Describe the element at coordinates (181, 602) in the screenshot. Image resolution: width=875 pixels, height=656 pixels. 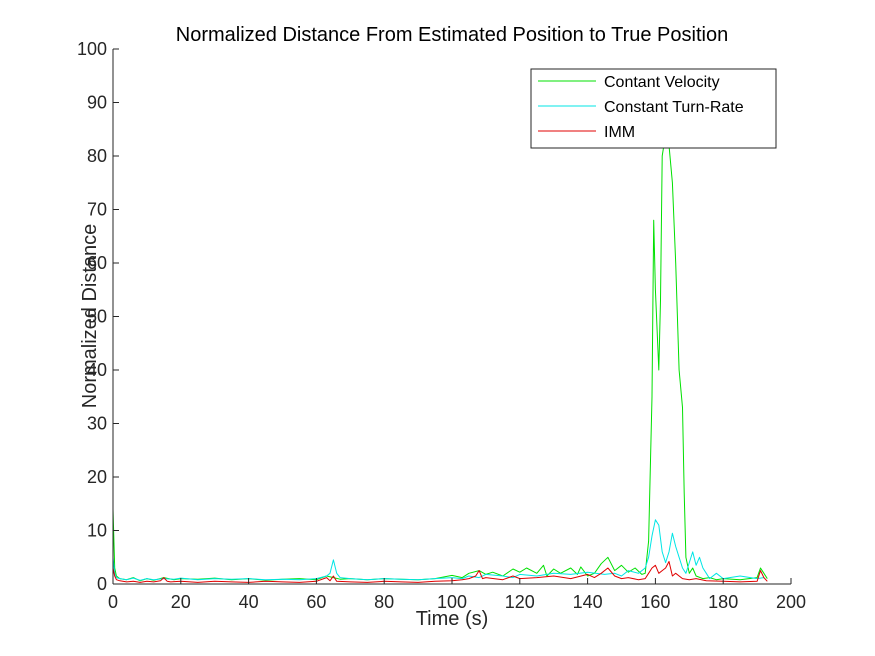
I see `x-tick-label: 20` at that location.